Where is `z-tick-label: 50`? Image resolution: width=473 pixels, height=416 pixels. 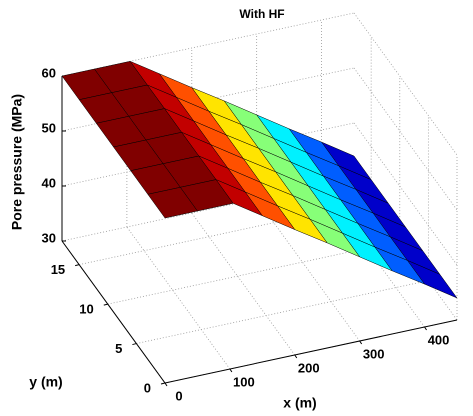 z-tick-label: 50 is located at coordinates (49, 127).